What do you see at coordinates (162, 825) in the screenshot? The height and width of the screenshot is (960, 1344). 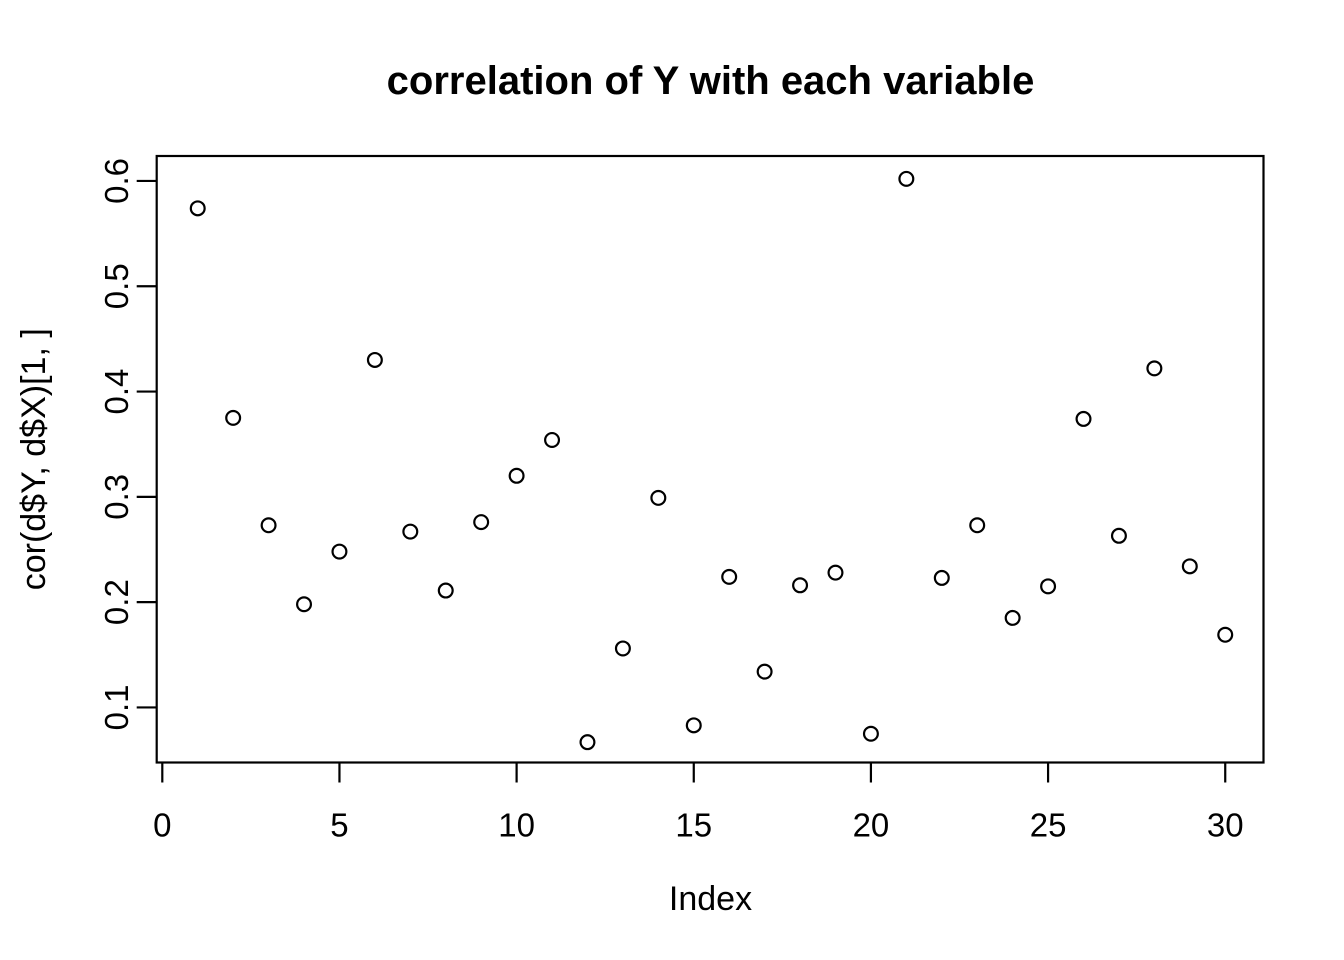 I see `x-tick-label: 0` at bounding box center [162, 825].